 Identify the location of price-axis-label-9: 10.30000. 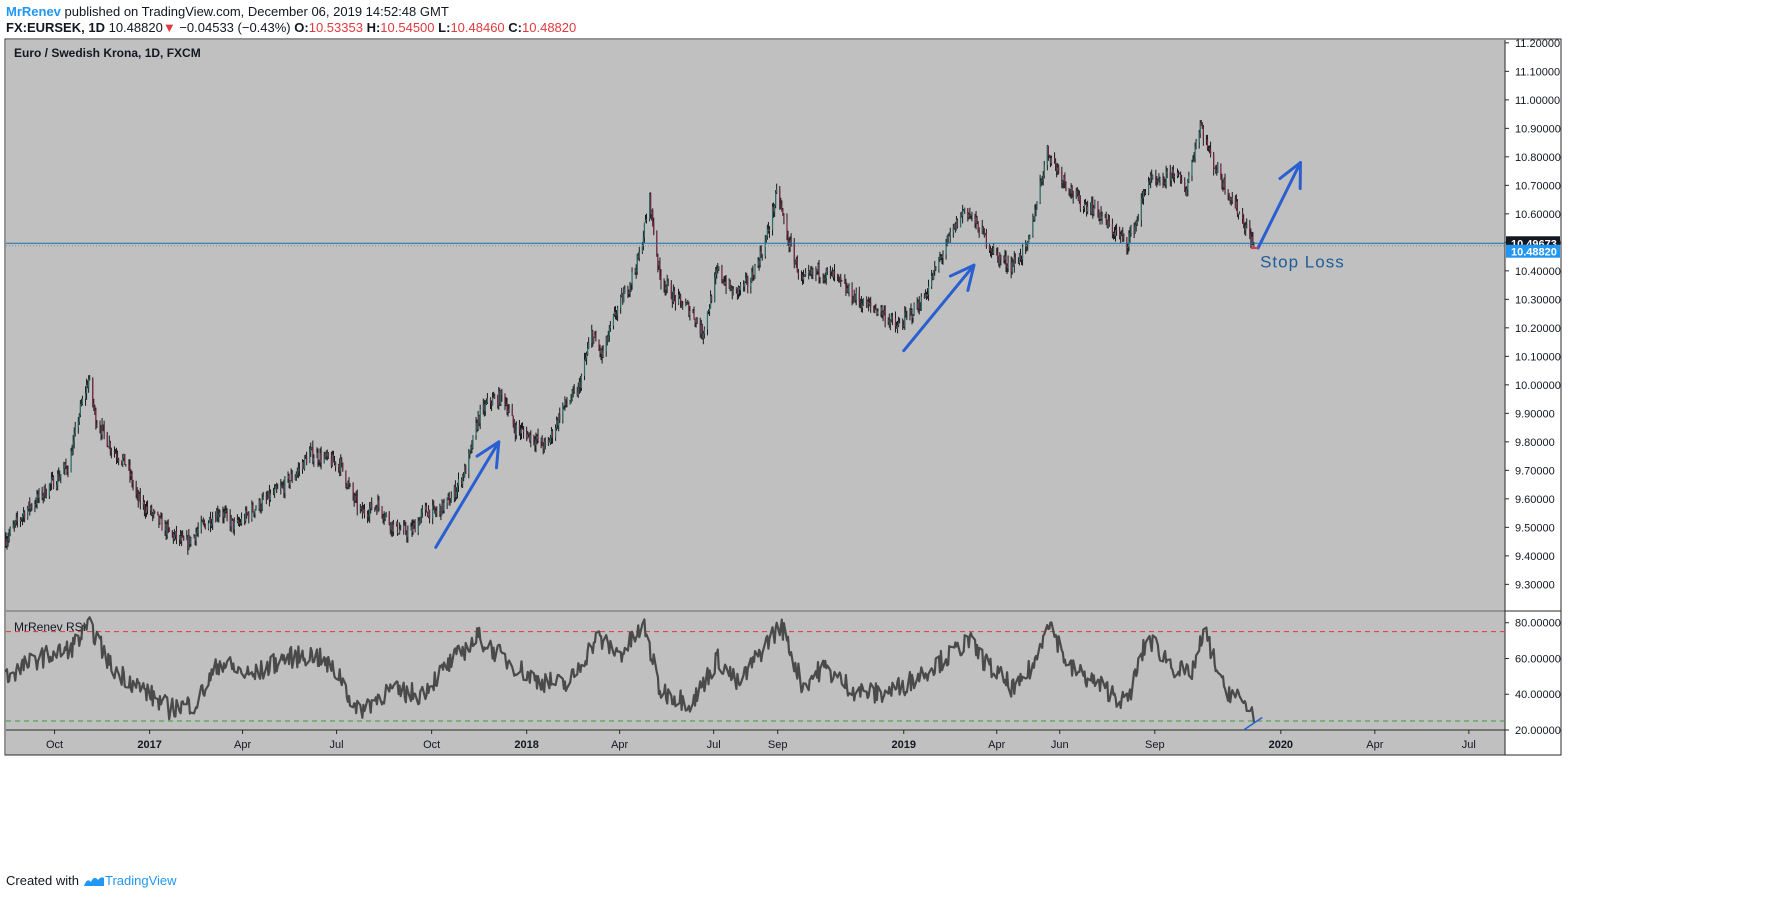
(1538, 300).